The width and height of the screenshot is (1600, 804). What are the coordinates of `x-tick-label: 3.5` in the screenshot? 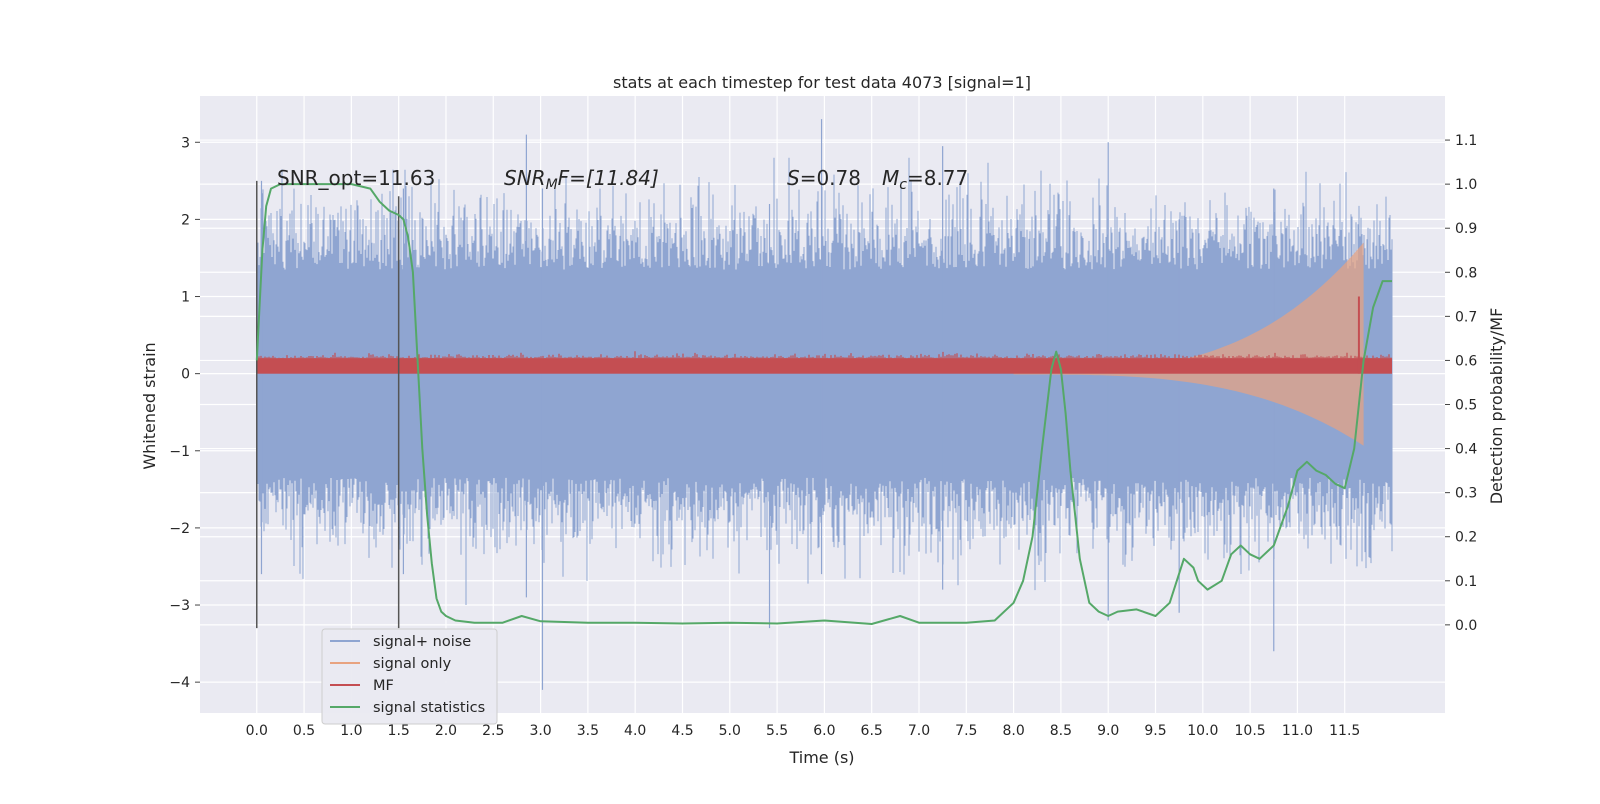 It's located at (588, 731).